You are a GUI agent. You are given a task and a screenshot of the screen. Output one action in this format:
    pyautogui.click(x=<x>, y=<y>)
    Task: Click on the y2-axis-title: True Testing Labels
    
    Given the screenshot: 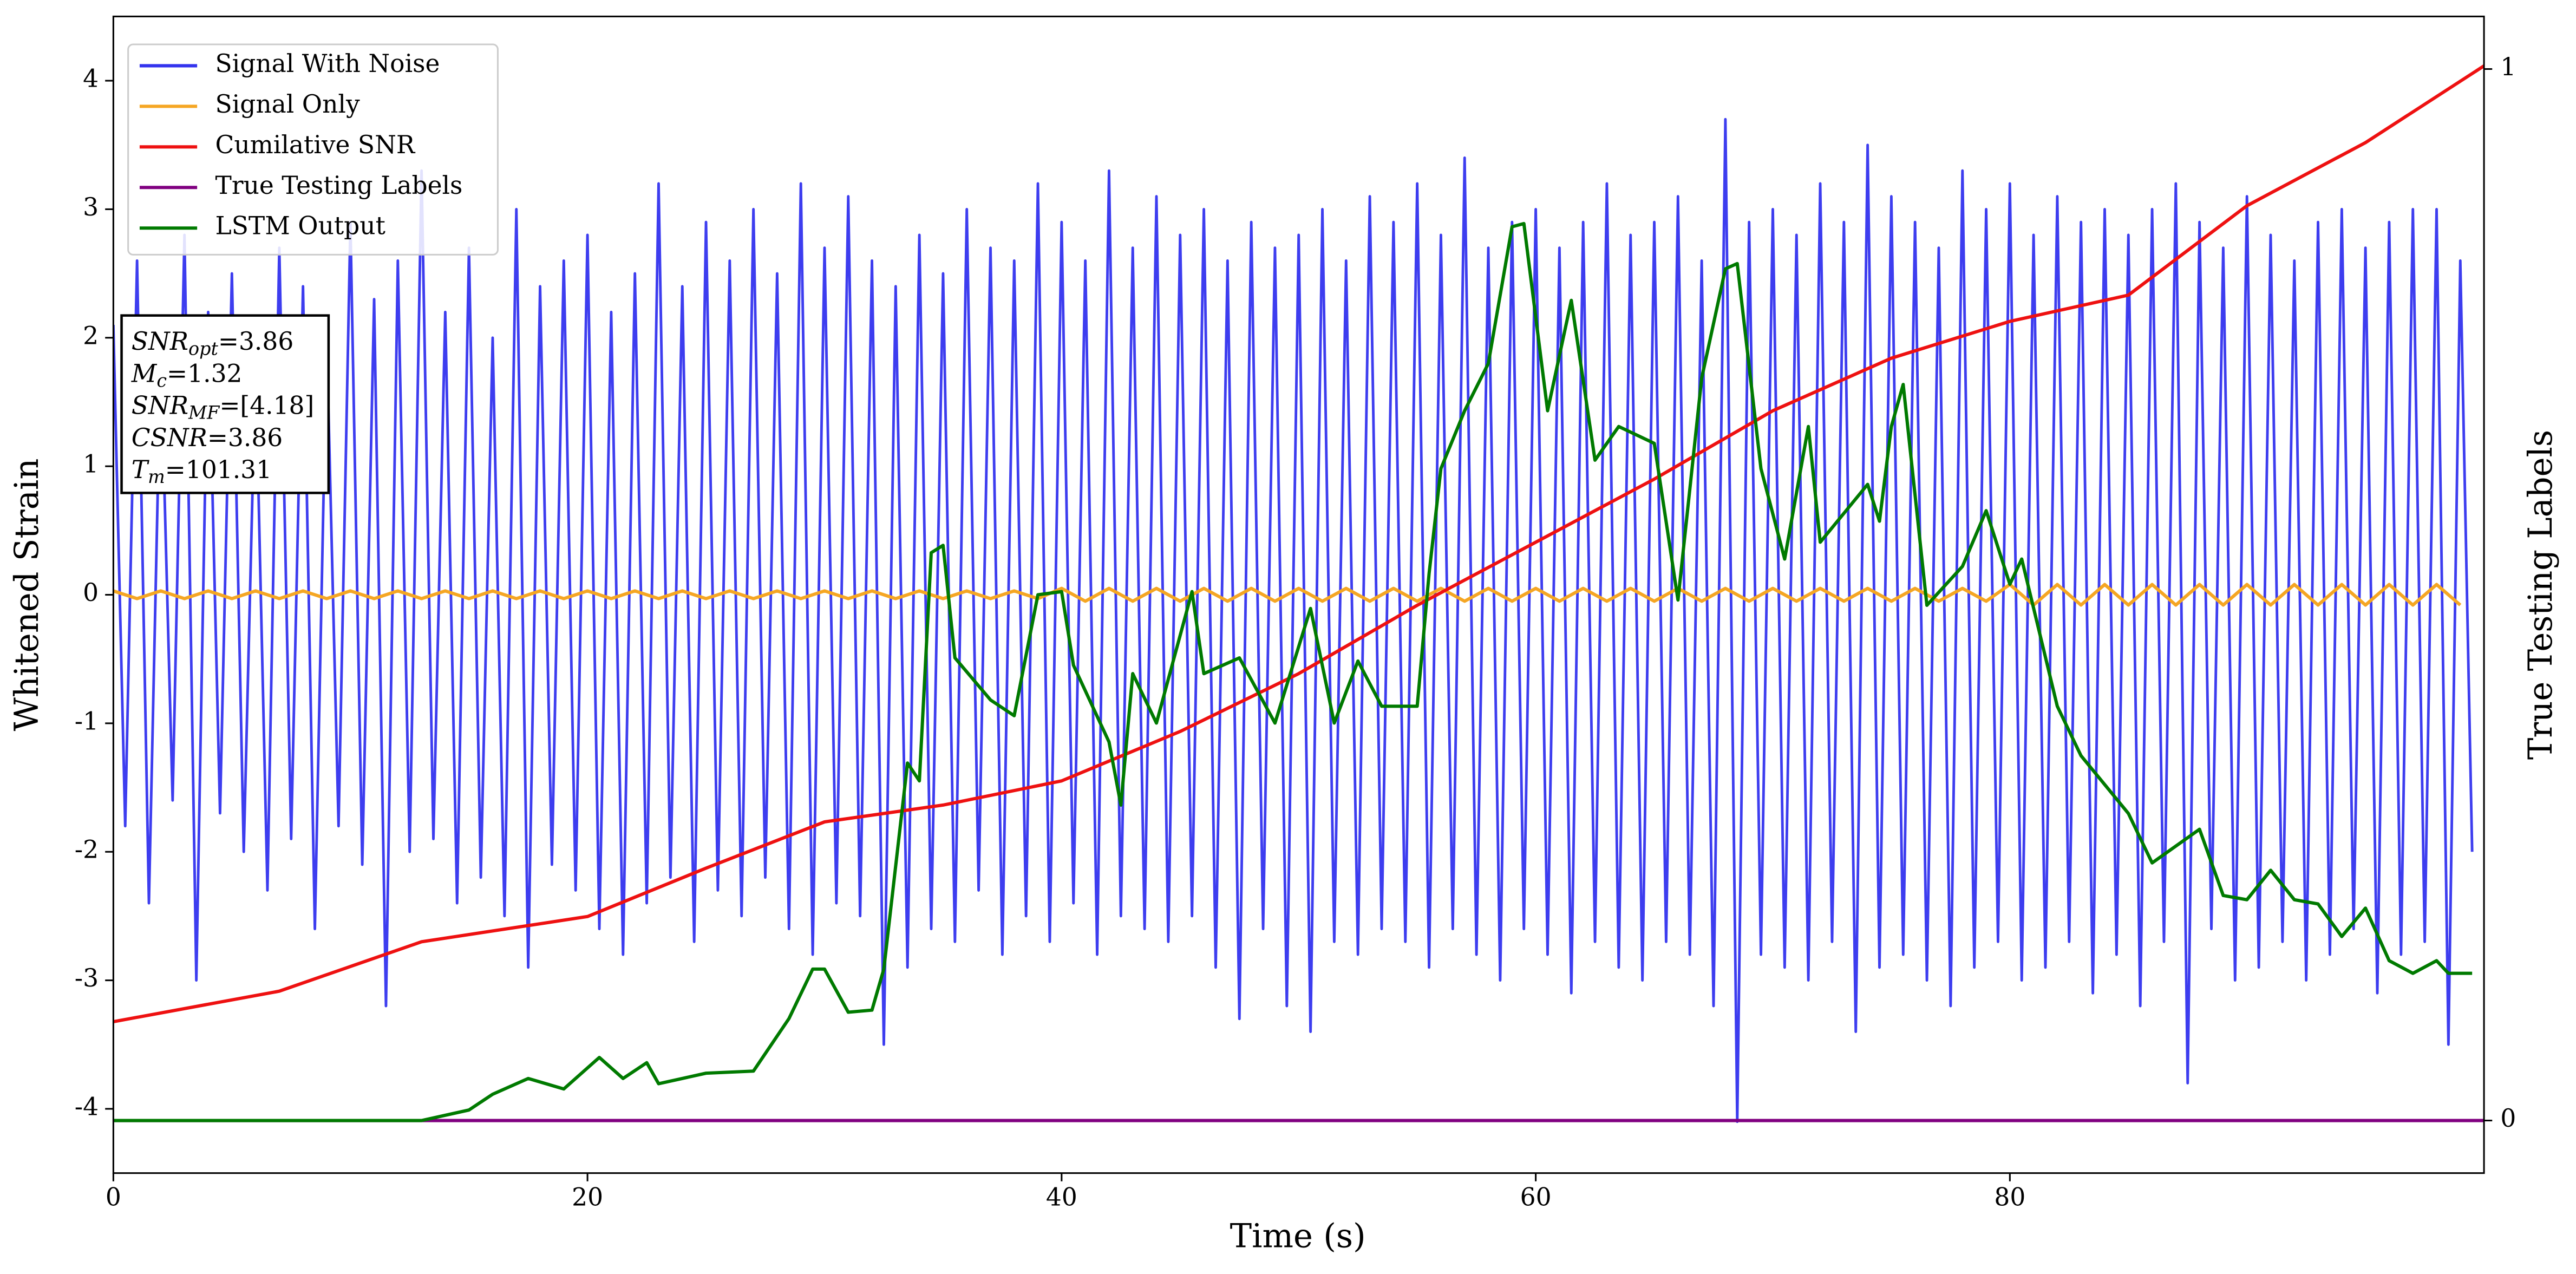 What is the action you would take?
    pyautogui.click(x=2541, y=595)
    